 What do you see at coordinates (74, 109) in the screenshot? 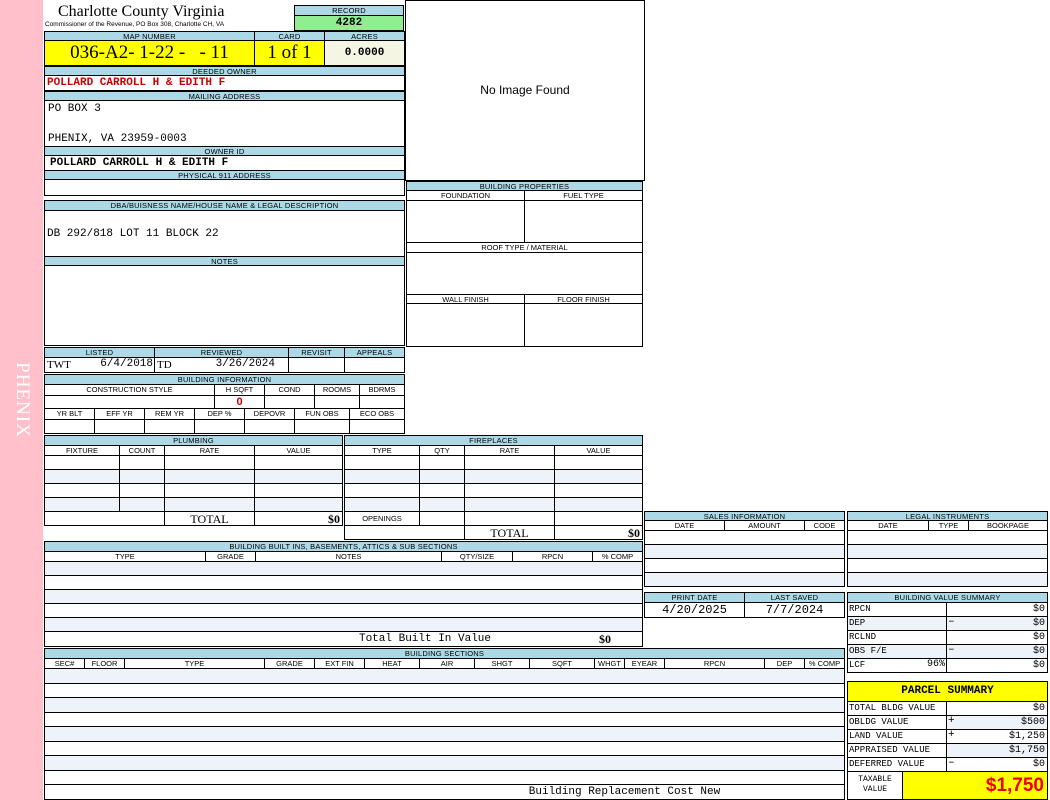
I see `mailing-line-1: PO BOX 3` at bounding box center [74, 109].